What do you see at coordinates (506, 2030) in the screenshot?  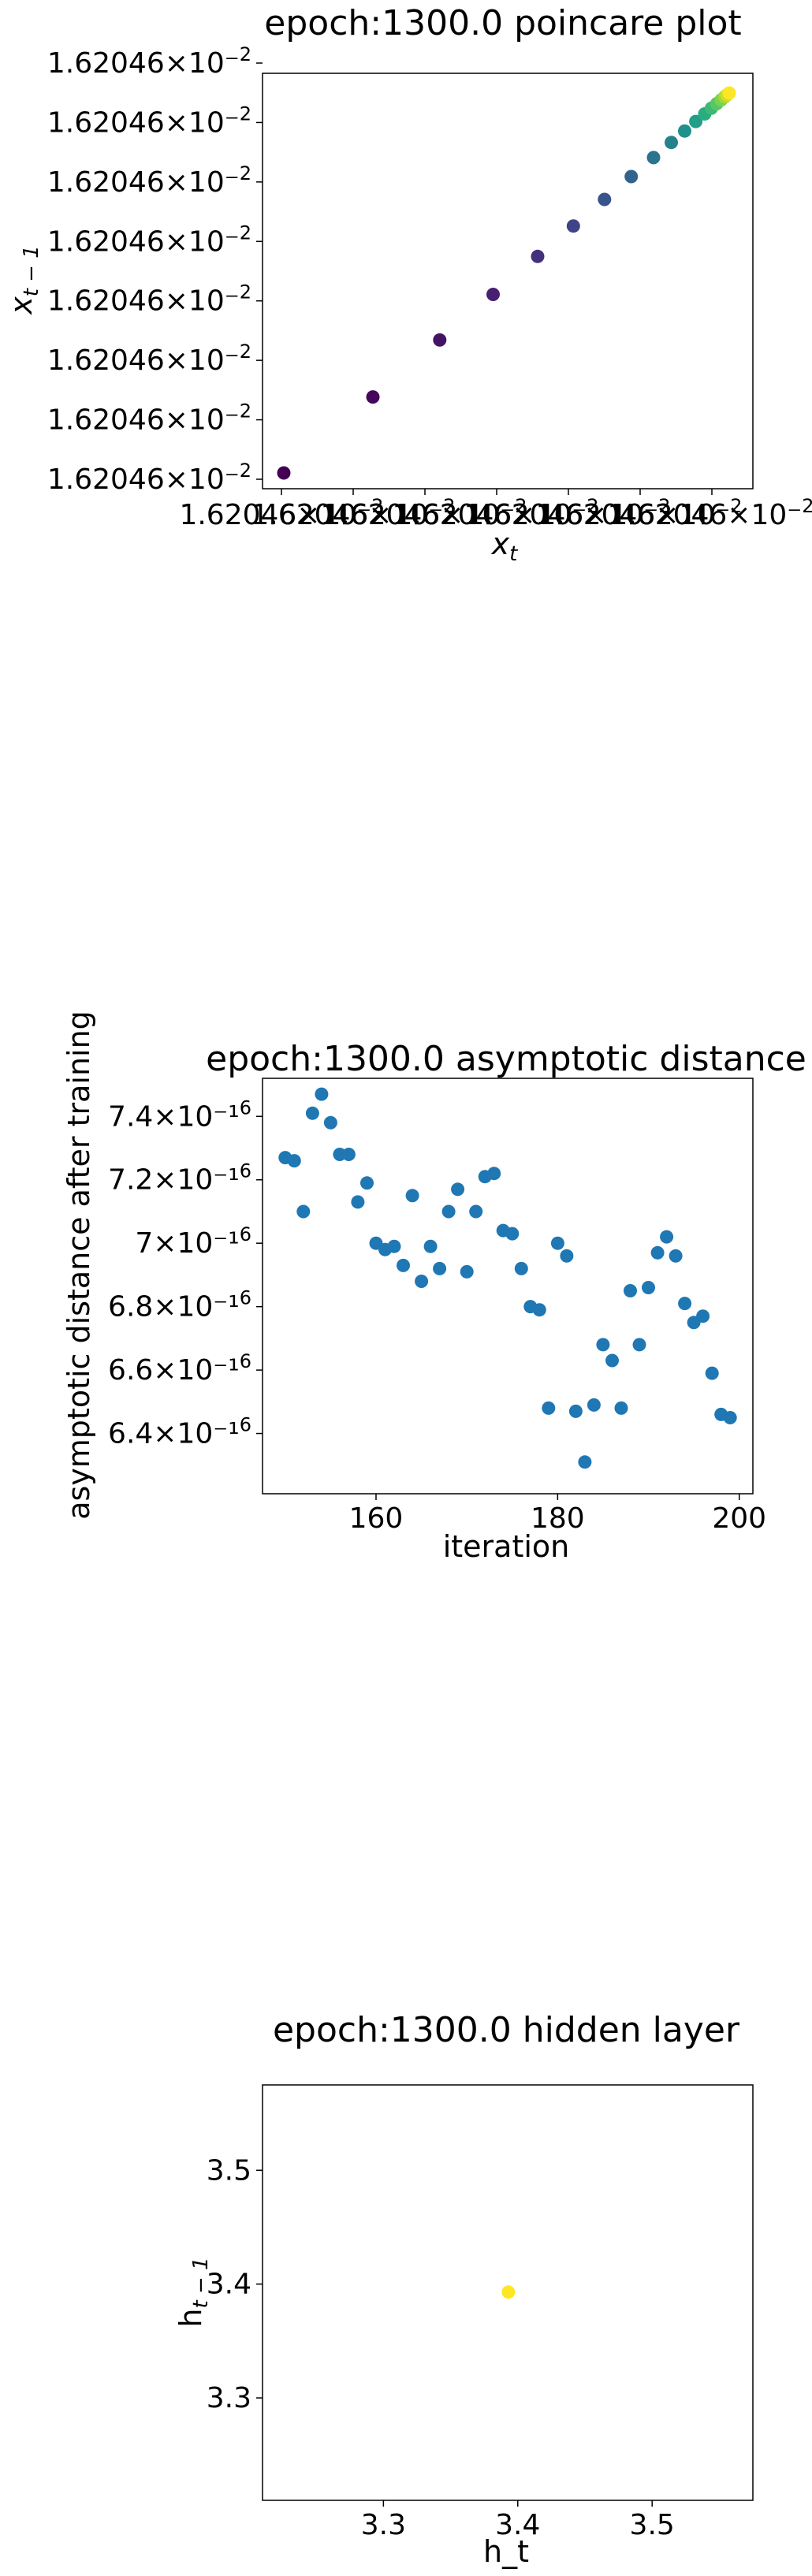 I see `hidden-layer-title: epoch:1300.0 hidden layer` at bounding box center [506, 2030].